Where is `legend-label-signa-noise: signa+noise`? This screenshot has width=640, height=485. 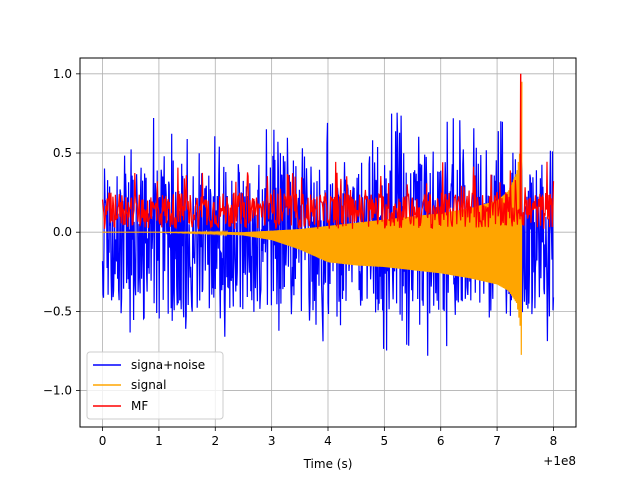 legend-label-signa-noise: signa+noise is located at coordinates (168, 365).